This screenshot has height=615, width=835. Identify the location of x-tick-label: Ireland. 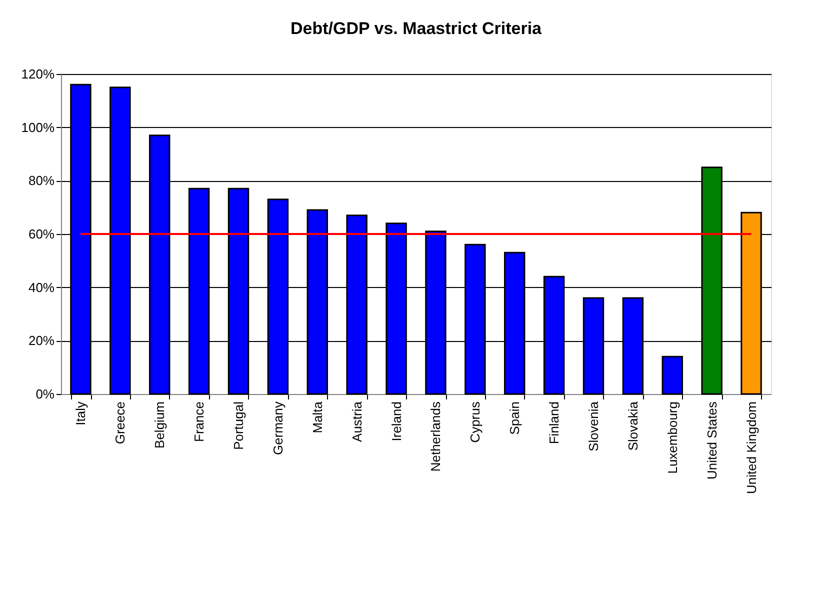
(396, 422).